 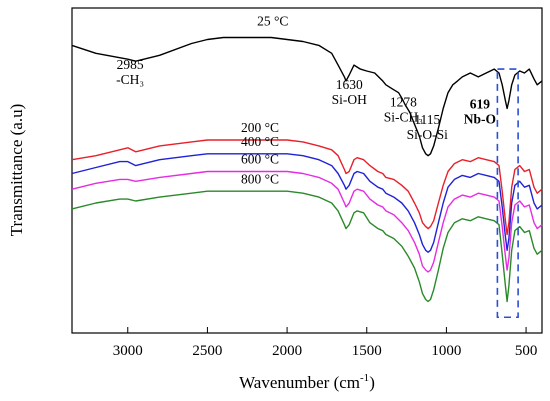 What do you see at coordinates (16, 170) in the screenshot?
I see `y-axis-title: Transmittance (a.u)` at bounding box center [16, 170].